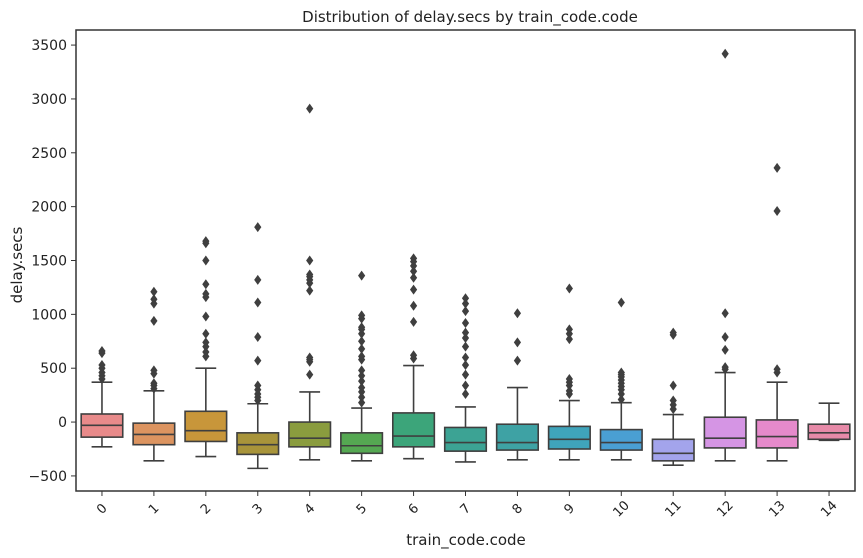 The width and height of the screenshot is (863, 558). I want to click on y-tick-label: 3500, so click(49, 46).